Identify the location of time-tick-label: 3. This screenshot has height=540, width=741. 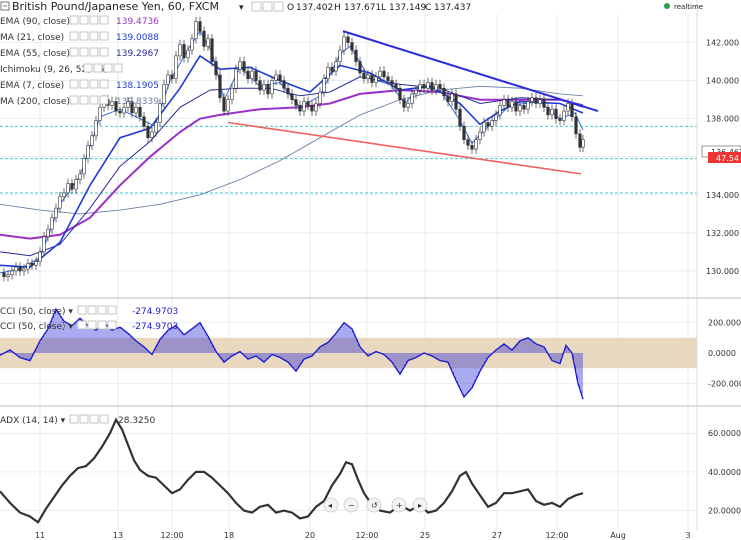
(687, 535).